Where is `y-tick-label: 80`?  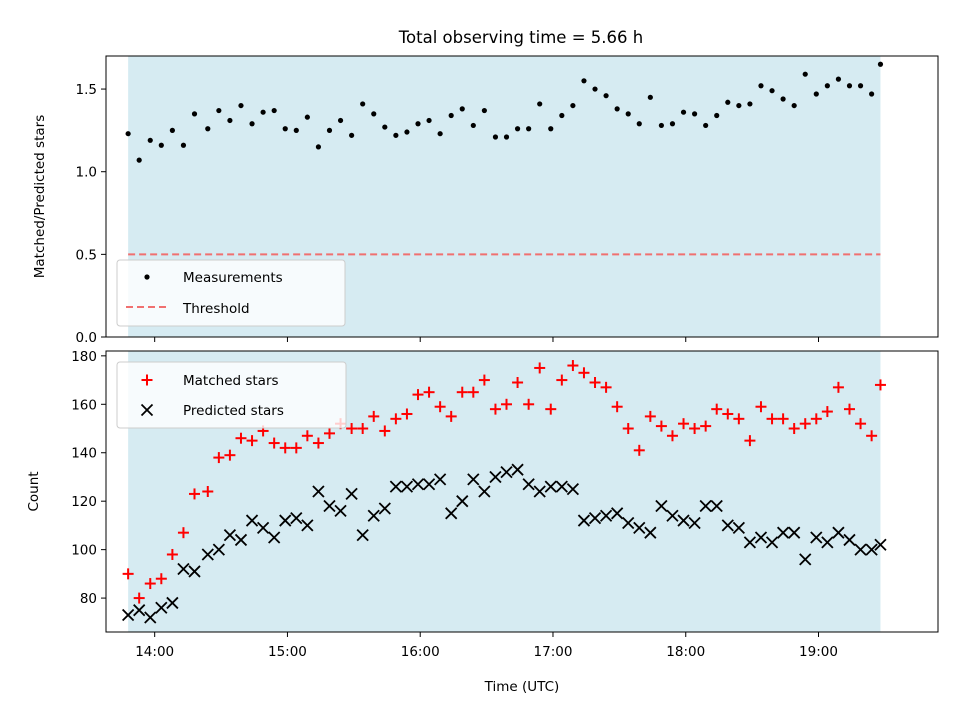
y-tick-label: 80 is located at coordinates (88, 599).